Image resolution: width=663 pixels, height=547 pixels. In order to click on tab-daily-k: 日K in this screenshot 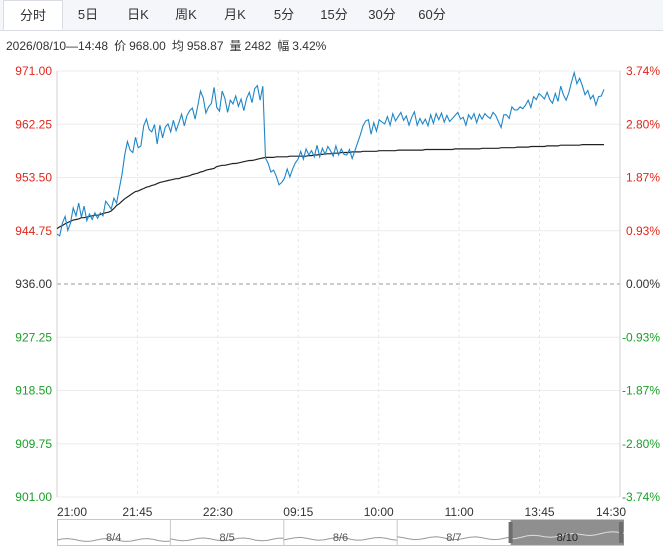, I will do `click(138, 14)`.